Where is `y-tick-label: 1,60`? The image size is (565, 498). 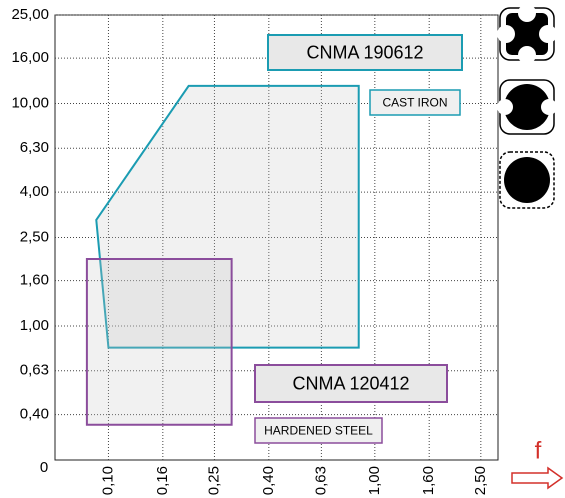
y-tick-label: 1,60 is located at coordinates (34, 280).